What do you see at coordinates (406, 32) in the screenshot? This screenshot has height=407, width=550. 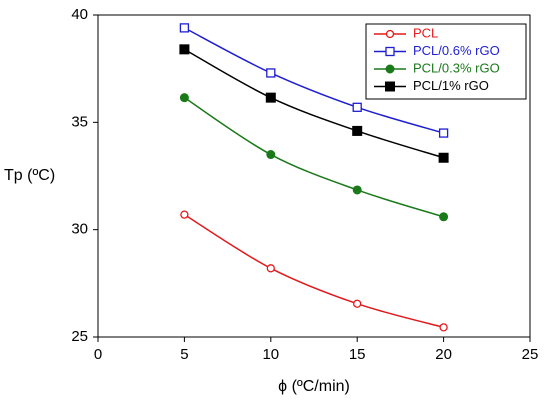 I see `legend-item: PCL` at bounding box center [406, 32].